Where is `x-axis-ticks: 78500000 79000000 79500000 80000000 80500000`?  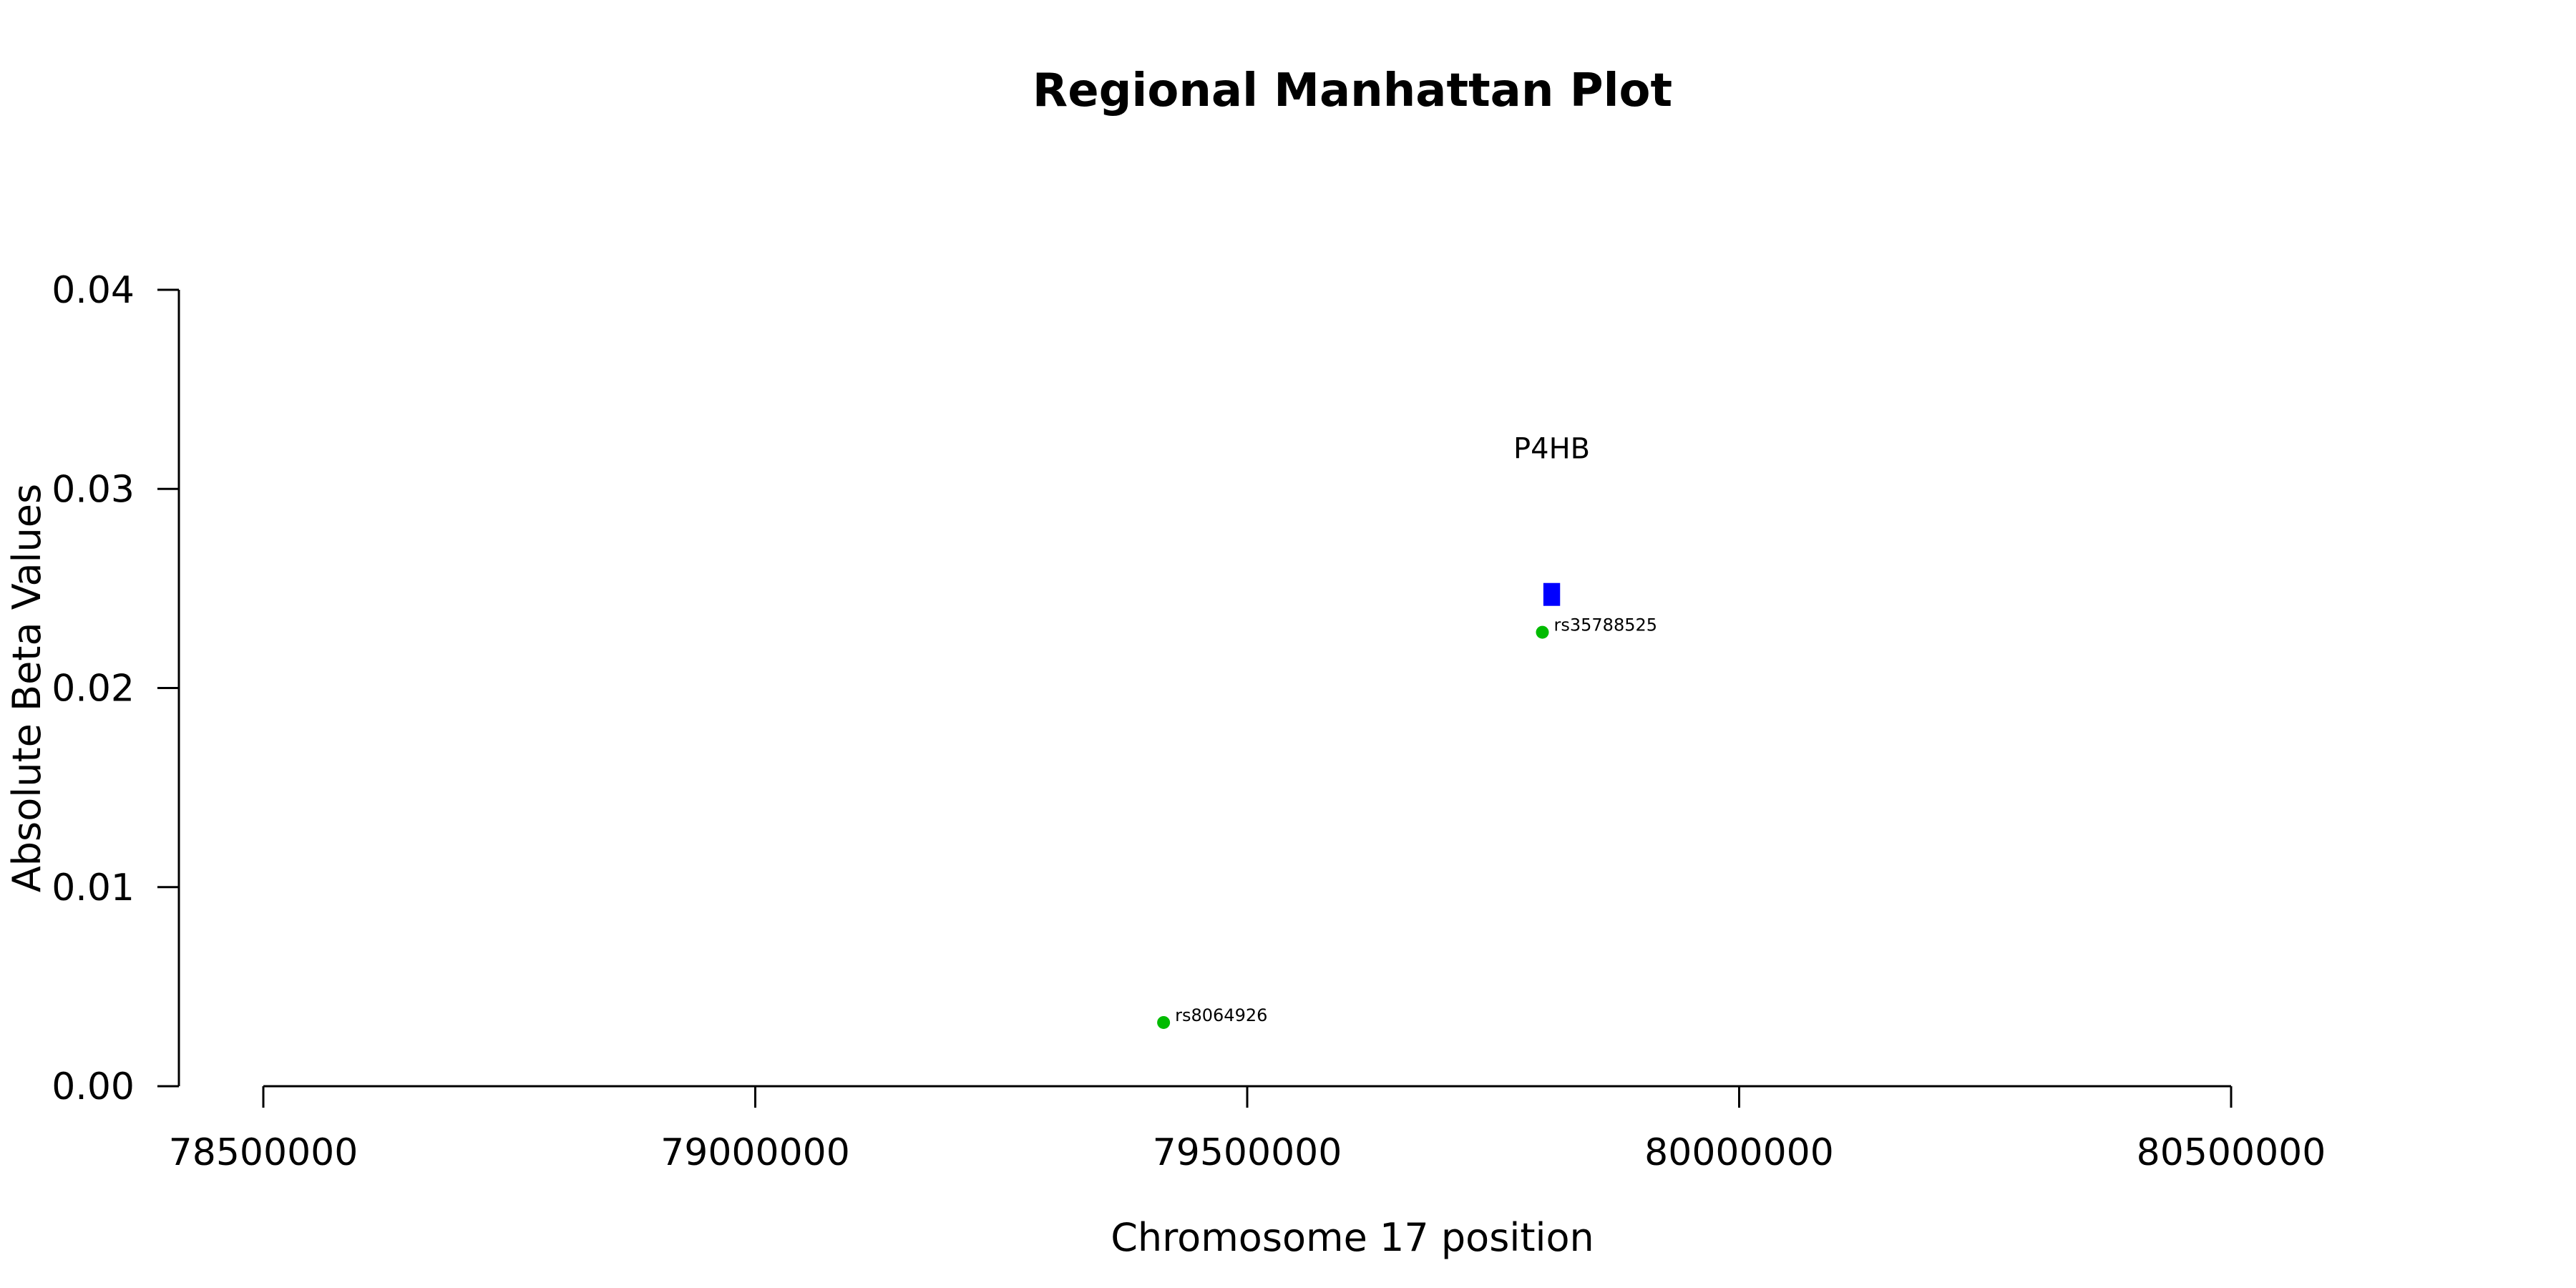
x-axis-ticks: 78500000 79000000 79500000 80000000 80500000 is located at coordinates (1247, 1130).